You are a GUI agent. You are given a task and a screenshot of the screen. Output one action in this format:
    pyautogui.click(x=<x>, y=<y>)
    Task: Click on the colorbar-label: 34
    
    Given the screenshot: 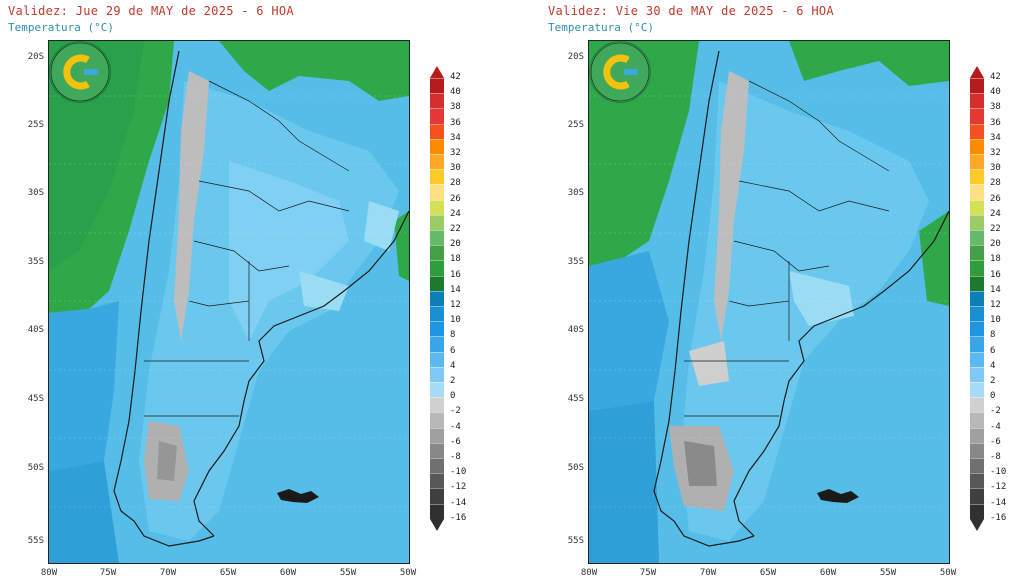 What is the action you would take?
    pyautogui.click(x=995, y=137)
    